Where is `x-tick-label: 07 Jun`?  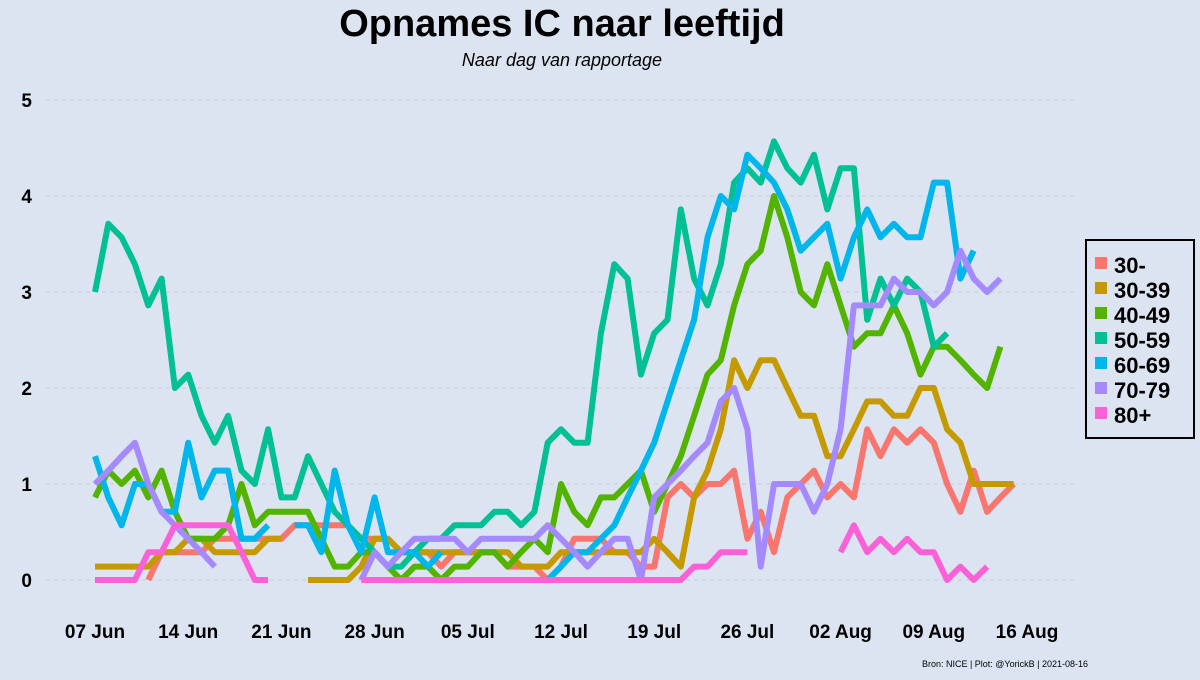
x-tick-label: 07 Jun is located at coordinates (95, 632).